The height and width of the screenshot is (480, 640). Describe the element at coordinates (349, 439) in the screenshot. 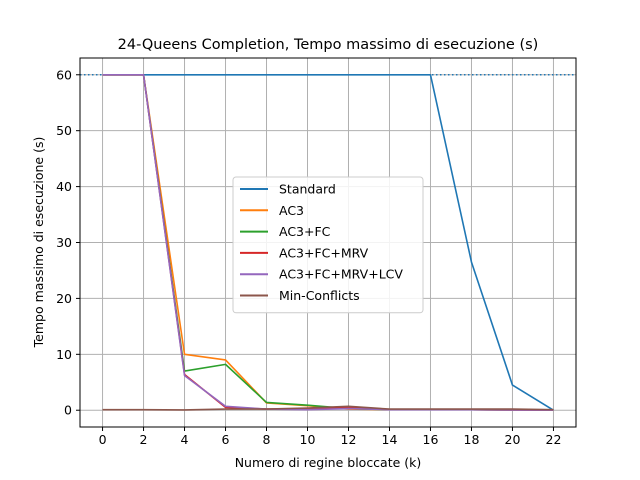

I see `x-tick-label: 12` at that location.